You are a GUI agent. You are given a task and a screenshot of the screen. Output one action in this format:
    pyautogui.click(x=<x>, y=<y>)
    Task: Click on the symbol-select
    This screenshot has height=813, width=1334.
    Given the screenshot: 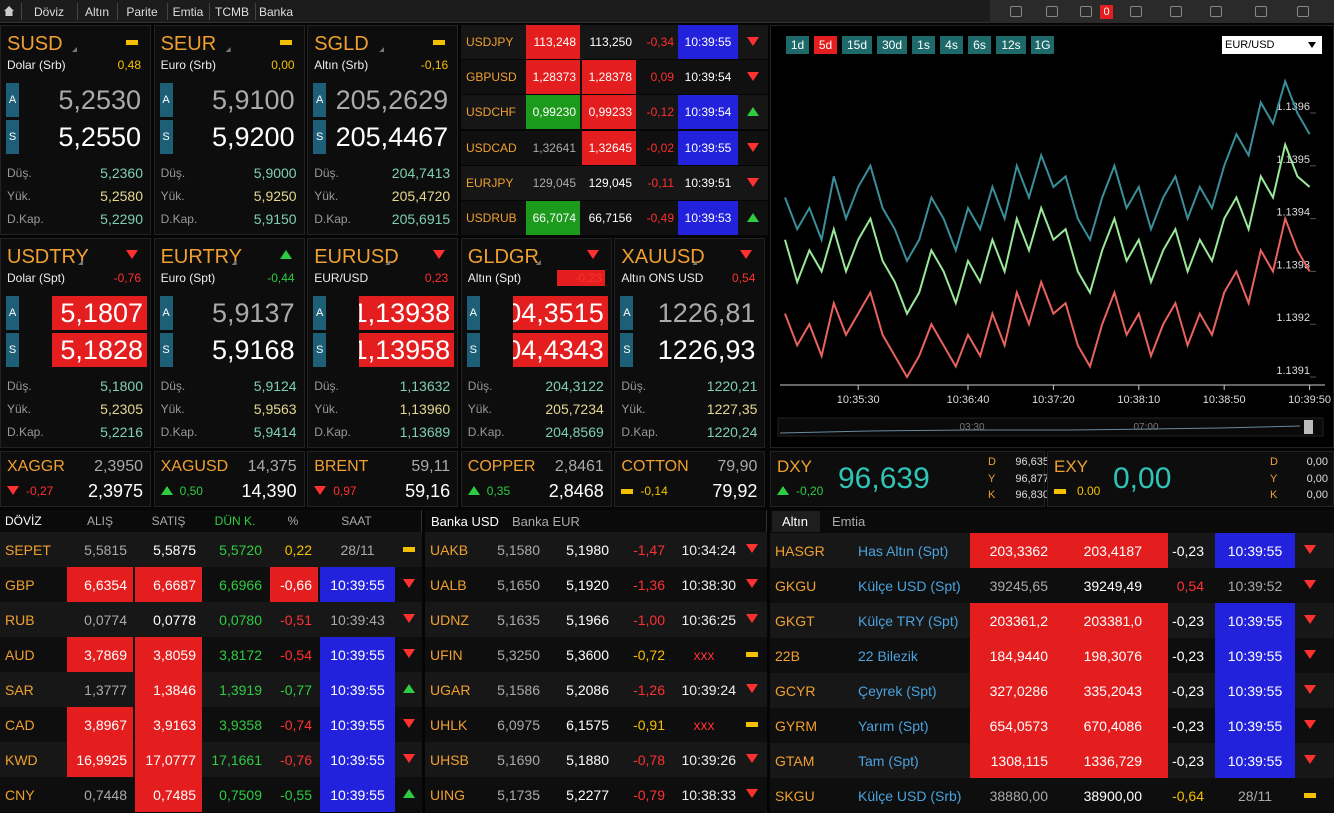 What is the action you would take?
    pyautogui.click(x=1272, y=45)
    